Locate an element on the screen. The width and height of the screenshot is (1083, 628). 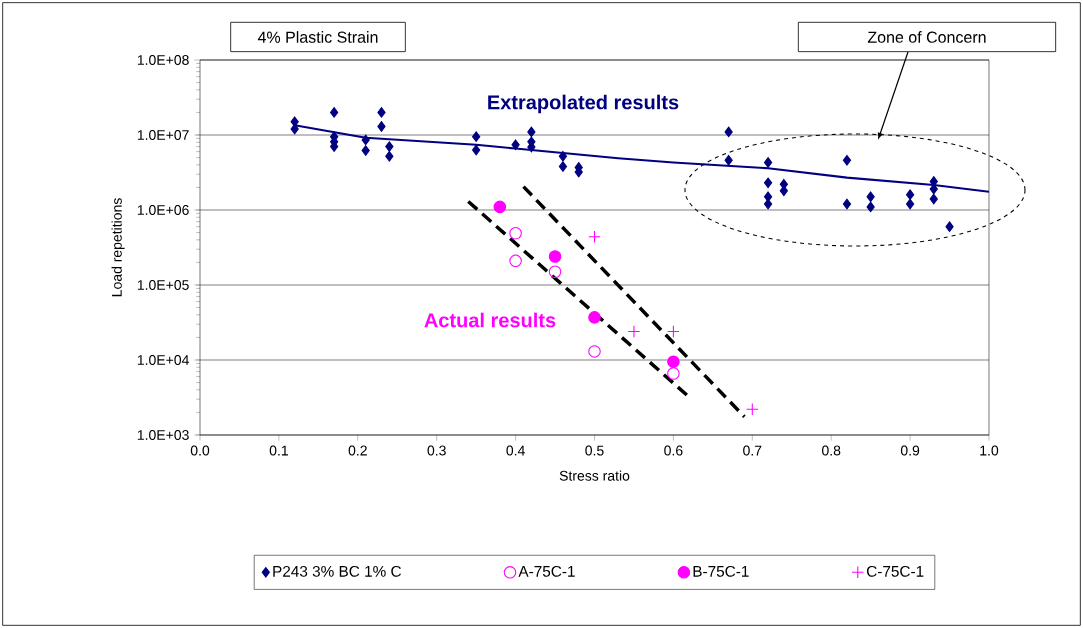
y-tick-label: 1.0E+07 is located at coordinates (163, 135).